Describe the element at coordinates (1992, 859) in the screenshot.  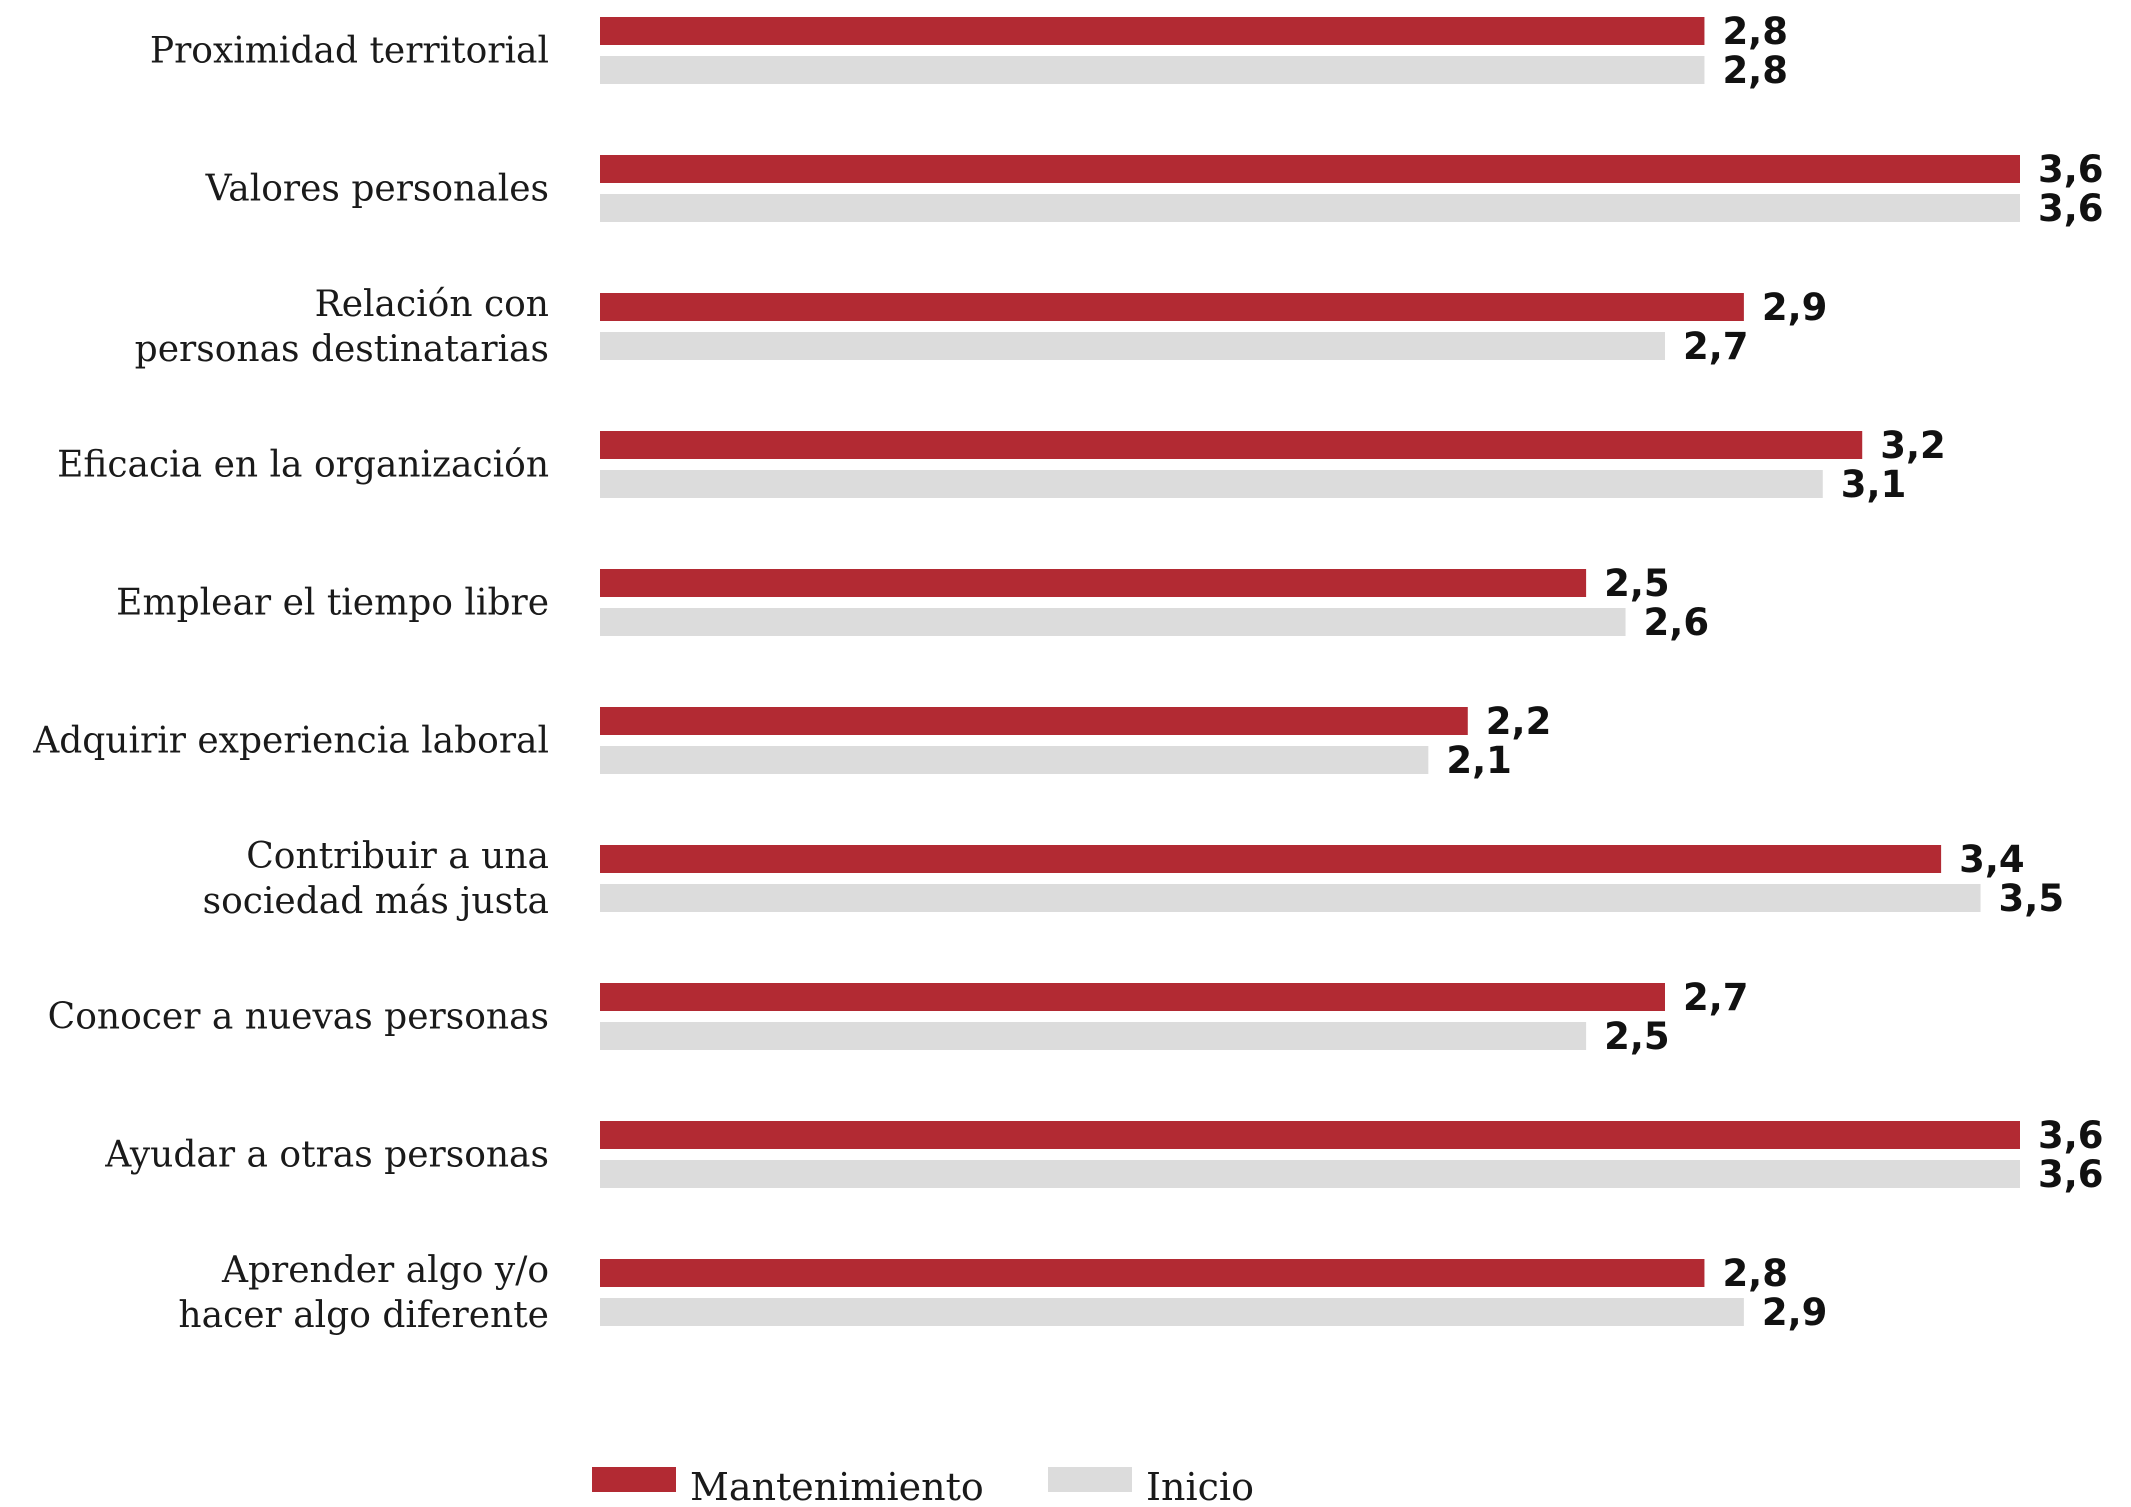
I see `value-label: 3,4` at that location.